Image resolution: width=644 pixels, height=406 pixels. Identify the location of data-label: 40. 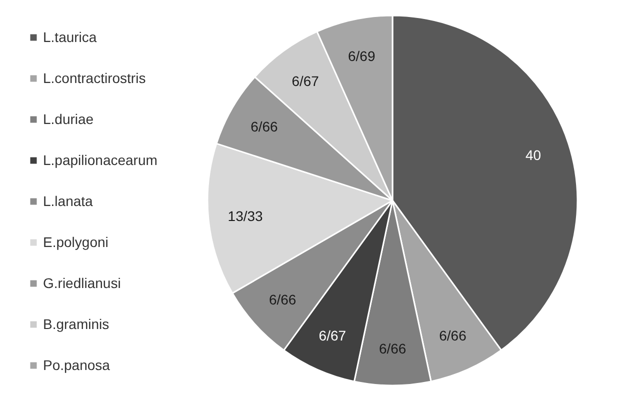
(533, 154).